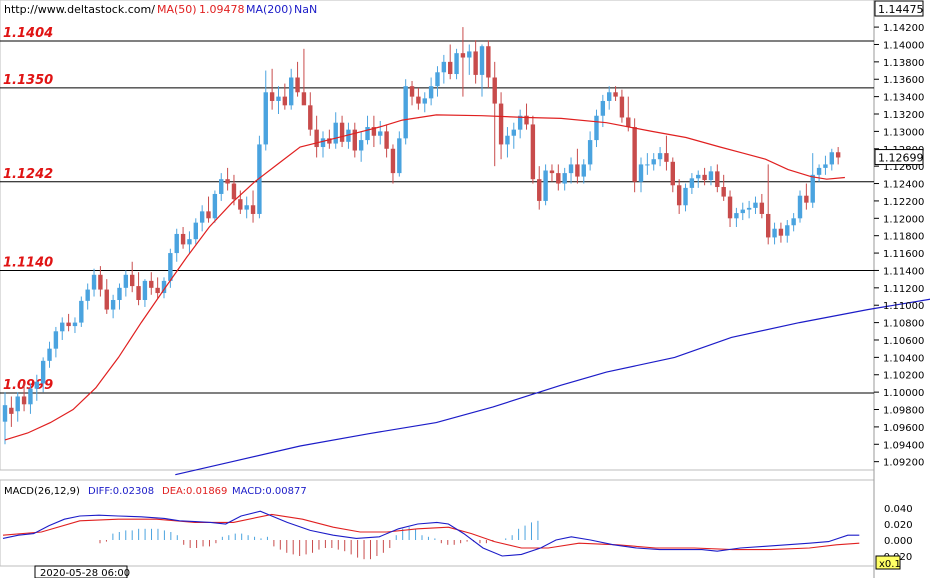 This screenshot has width=930, height=582. Describe the element at coordinates (121, 491) in the screenshot. I see `macd-diff-label: DIFF:0.02308` at that location.